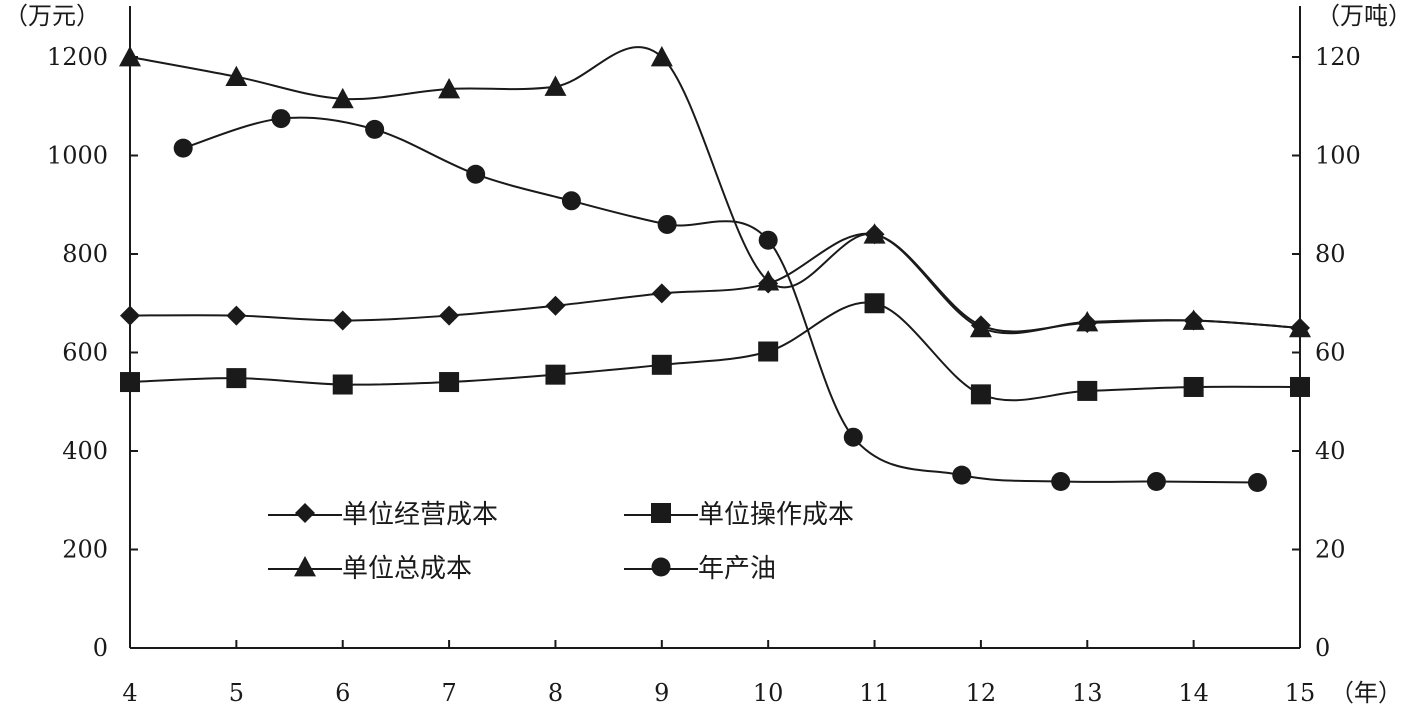  Describe the element at coordinates (661, 693) in the screenshot. I see `x-tick-label: 9` at that location.